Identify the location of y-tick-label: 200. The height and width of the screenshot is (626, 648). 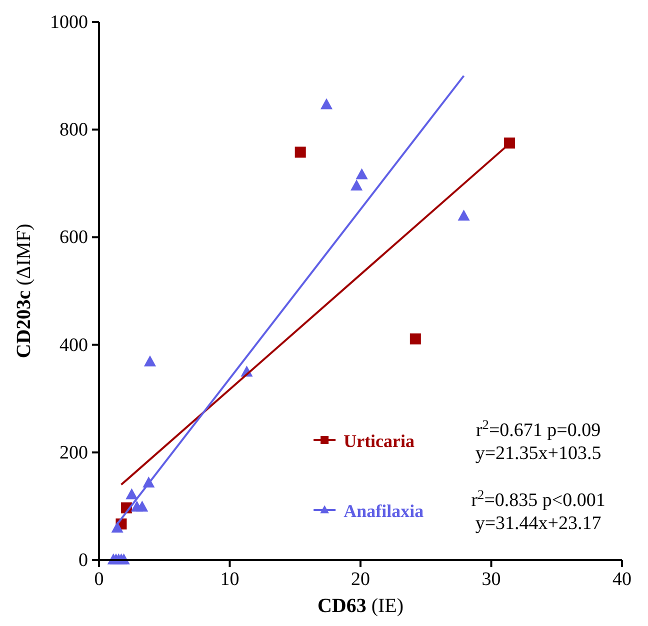
(74, 453).